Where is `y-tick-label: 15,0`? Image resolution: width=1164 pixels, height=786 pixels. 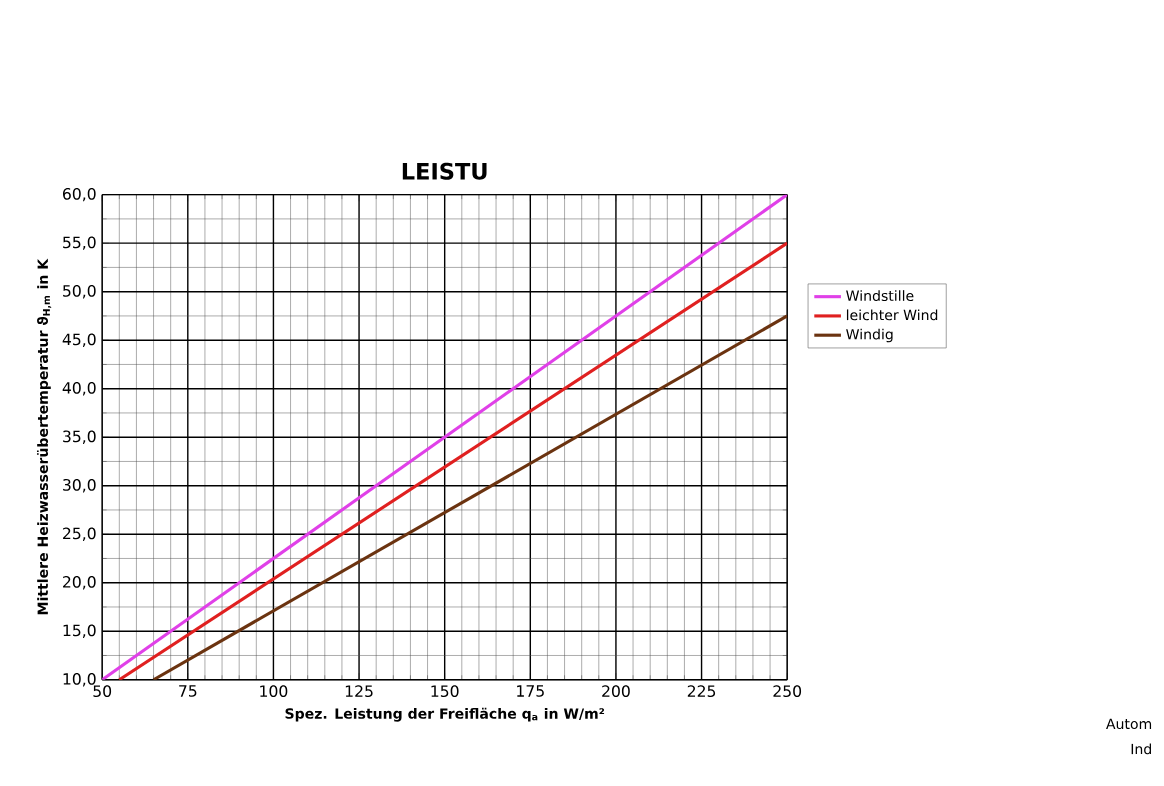
y-tick-label: 15,0 is located at coordinates (79, 631).